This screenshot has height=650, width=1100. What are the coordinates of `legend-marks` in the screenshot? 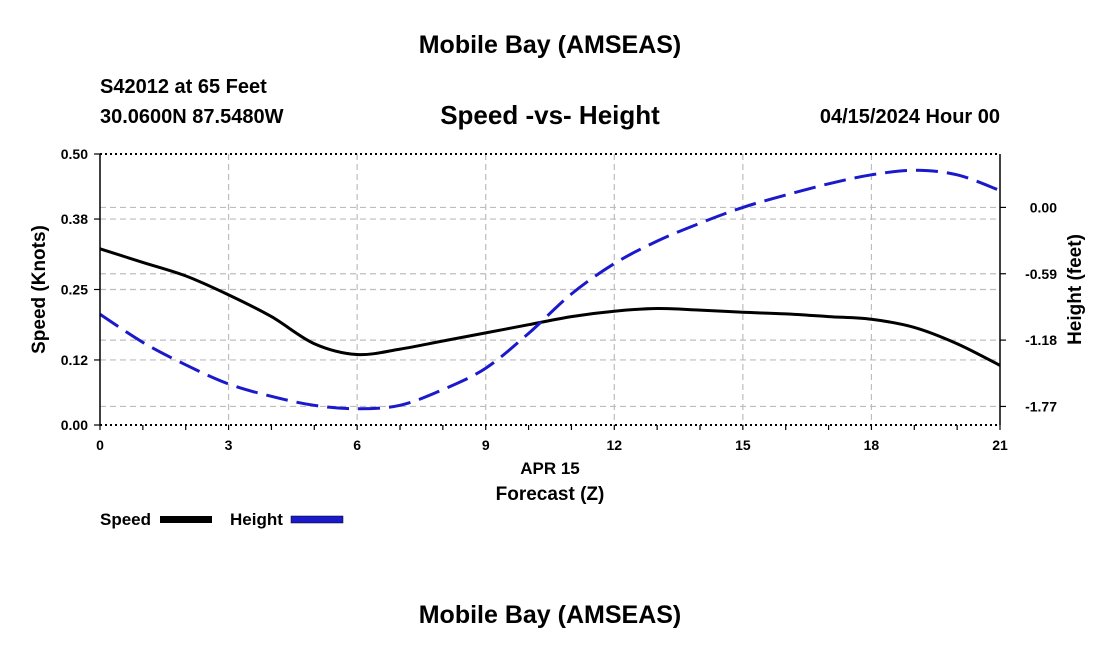 It's located at (252, 519).